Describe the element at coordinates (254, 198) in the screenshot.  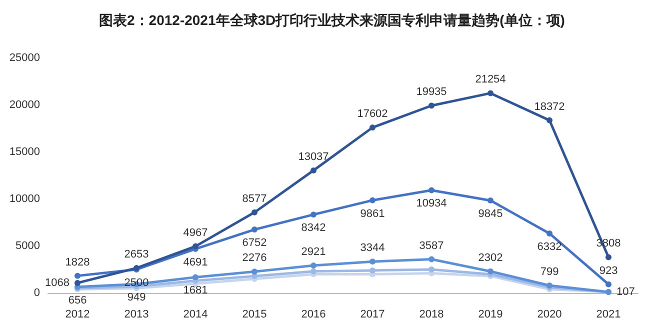
I see `data-label: 8577` at that location.